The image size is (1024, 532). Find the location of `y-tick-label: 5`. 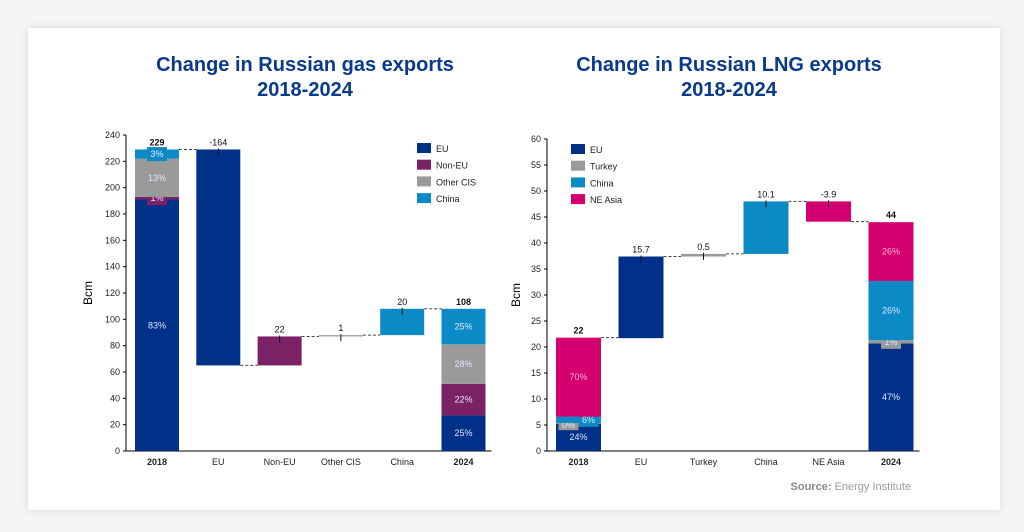

y-tick-label: 5 is located at coordinates (538, 425).